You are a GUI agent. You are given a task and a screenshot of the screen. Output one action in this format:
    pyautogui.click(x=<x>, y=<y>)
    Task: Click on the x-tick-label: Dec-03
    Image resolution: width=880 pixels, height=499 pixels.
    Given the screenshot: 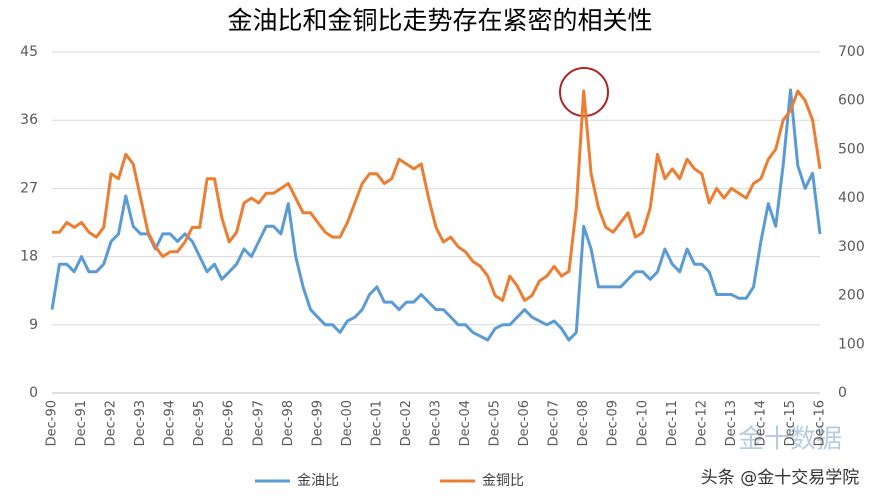 What is the action you would take?
    pyautogui.click(x=436, y=423)
    